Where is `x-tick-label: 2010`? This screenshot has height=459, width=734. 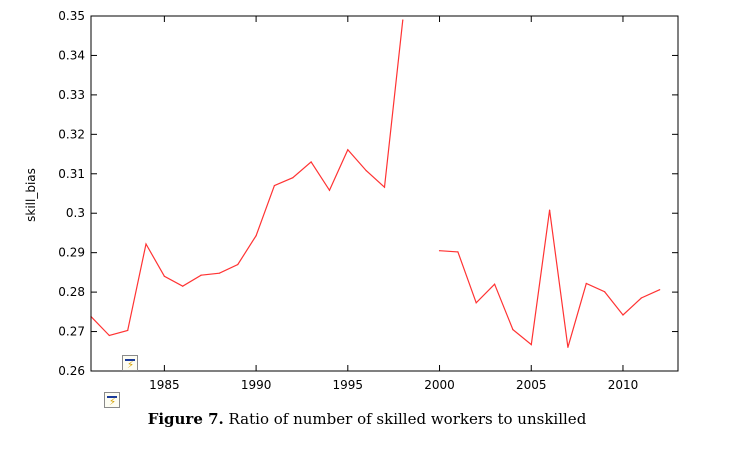
x-tick-label: 2010 is located at coordinates (623, 385).